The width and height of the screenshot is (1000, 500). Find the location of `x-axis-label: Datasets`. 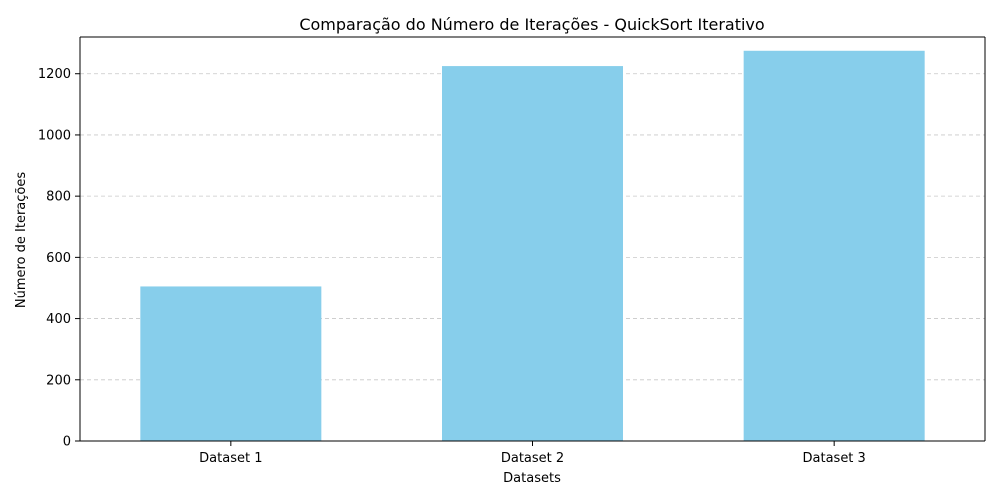

x-axis-label: Datasets is located at coordinates (532, 478).